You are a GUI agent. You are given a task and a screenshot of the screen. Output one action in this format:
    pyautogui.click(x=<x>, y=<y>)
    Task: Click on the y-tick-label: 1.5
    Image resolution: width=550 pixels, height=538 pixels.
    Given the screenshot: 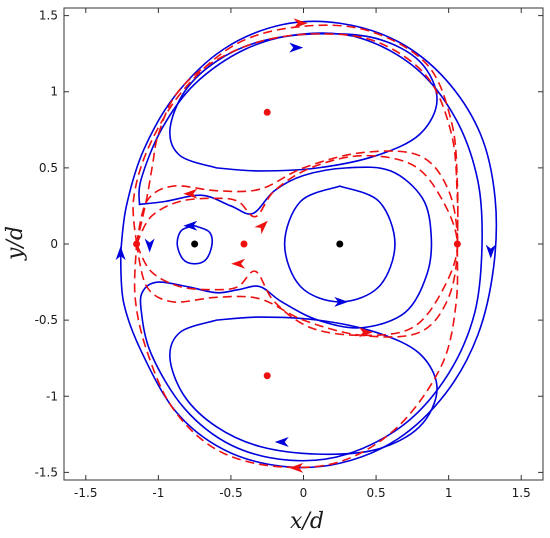 What is the action you would take?
    pyautogui.click(x=48, y=16)
    